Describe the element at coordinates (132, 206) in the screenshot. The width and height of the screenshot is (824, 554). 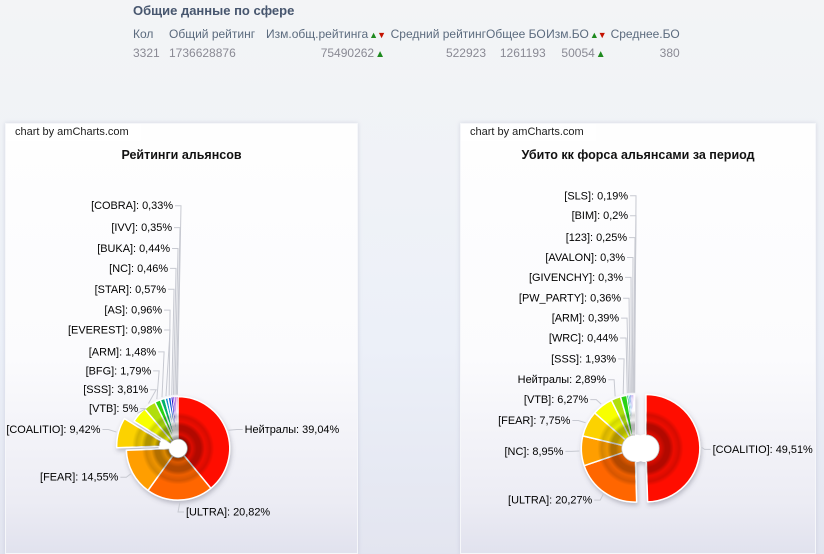
I see `slice-label: [COBRA]: 0,33%` at that location.